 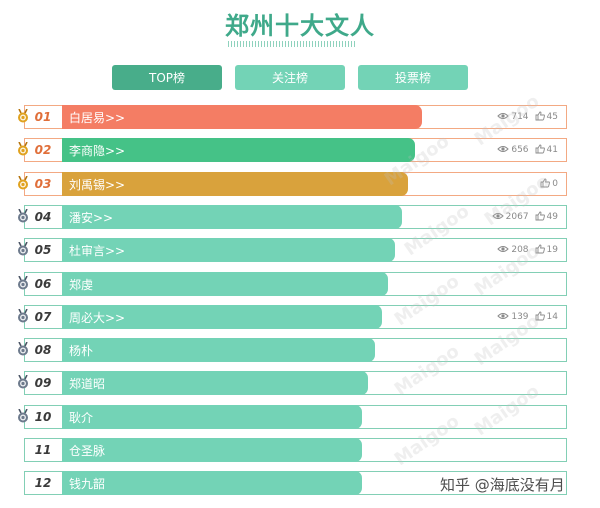 What do you see at coordinates (222, 317) in the screenshot?
I see `name-bar: 周必大>>` at bounding box center [222, 317].